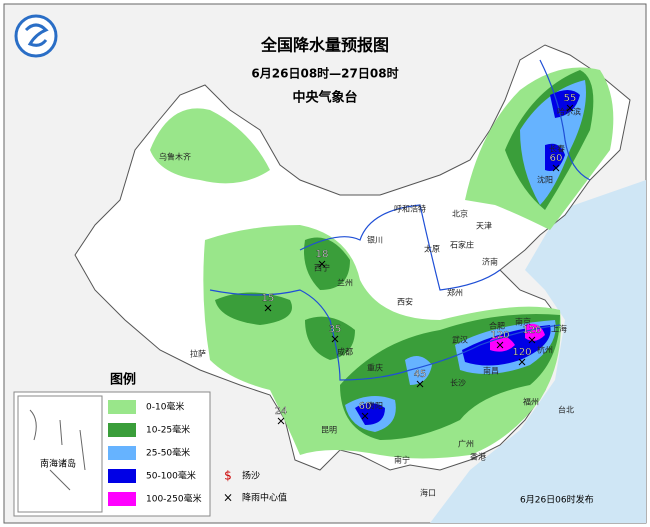 The width and height of the screenshot is (650, 527). What do you see at coordinates (557, 500) in the screenshot?
I see `footer: 6月26日06时发布` at bounding box center [557, 500].